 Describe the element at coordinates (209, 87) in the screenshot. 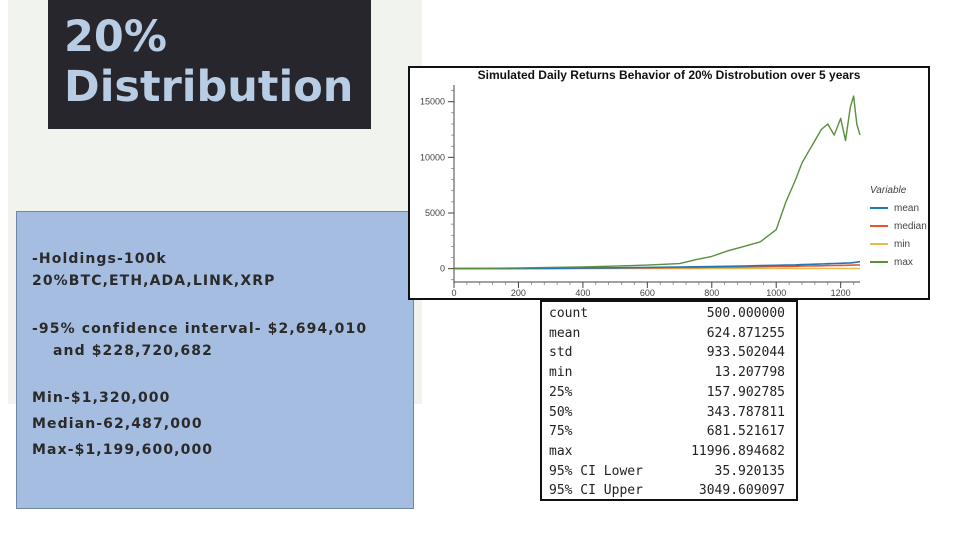

I see `slide-title-line2: Distribution` at that location.